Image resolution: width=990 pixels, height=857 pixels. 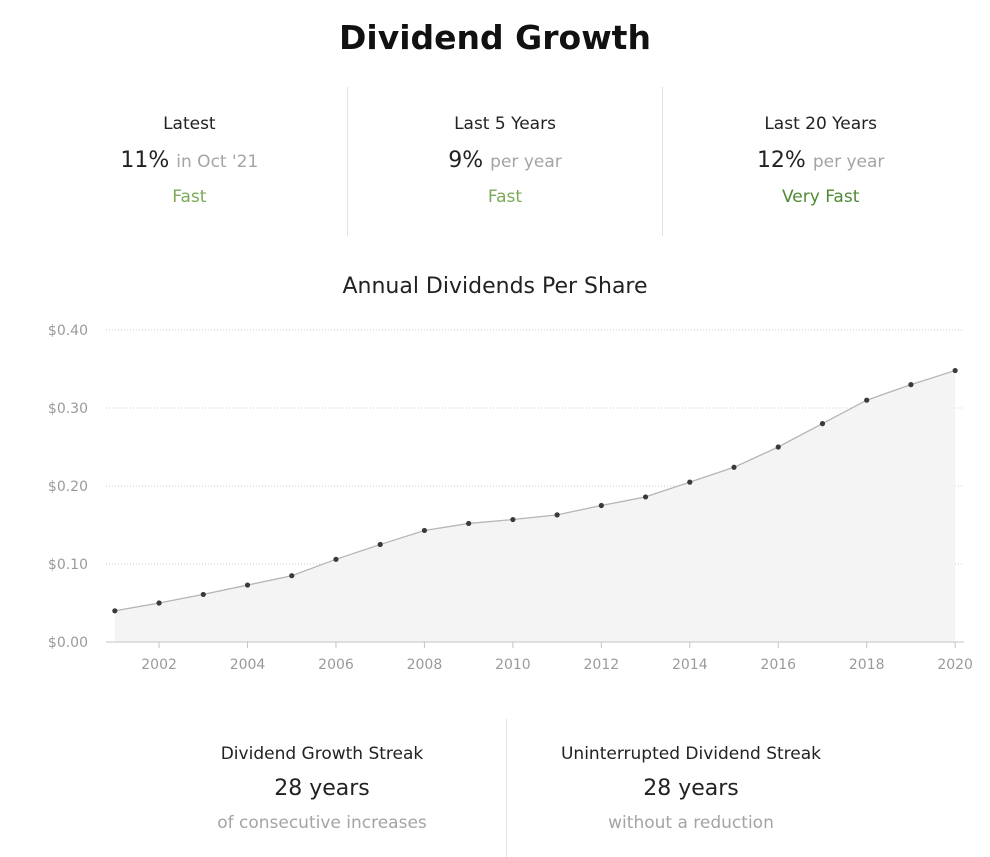 I want to click on stat-value-row: 11% in Oct '21, so click(x=189, y=160).